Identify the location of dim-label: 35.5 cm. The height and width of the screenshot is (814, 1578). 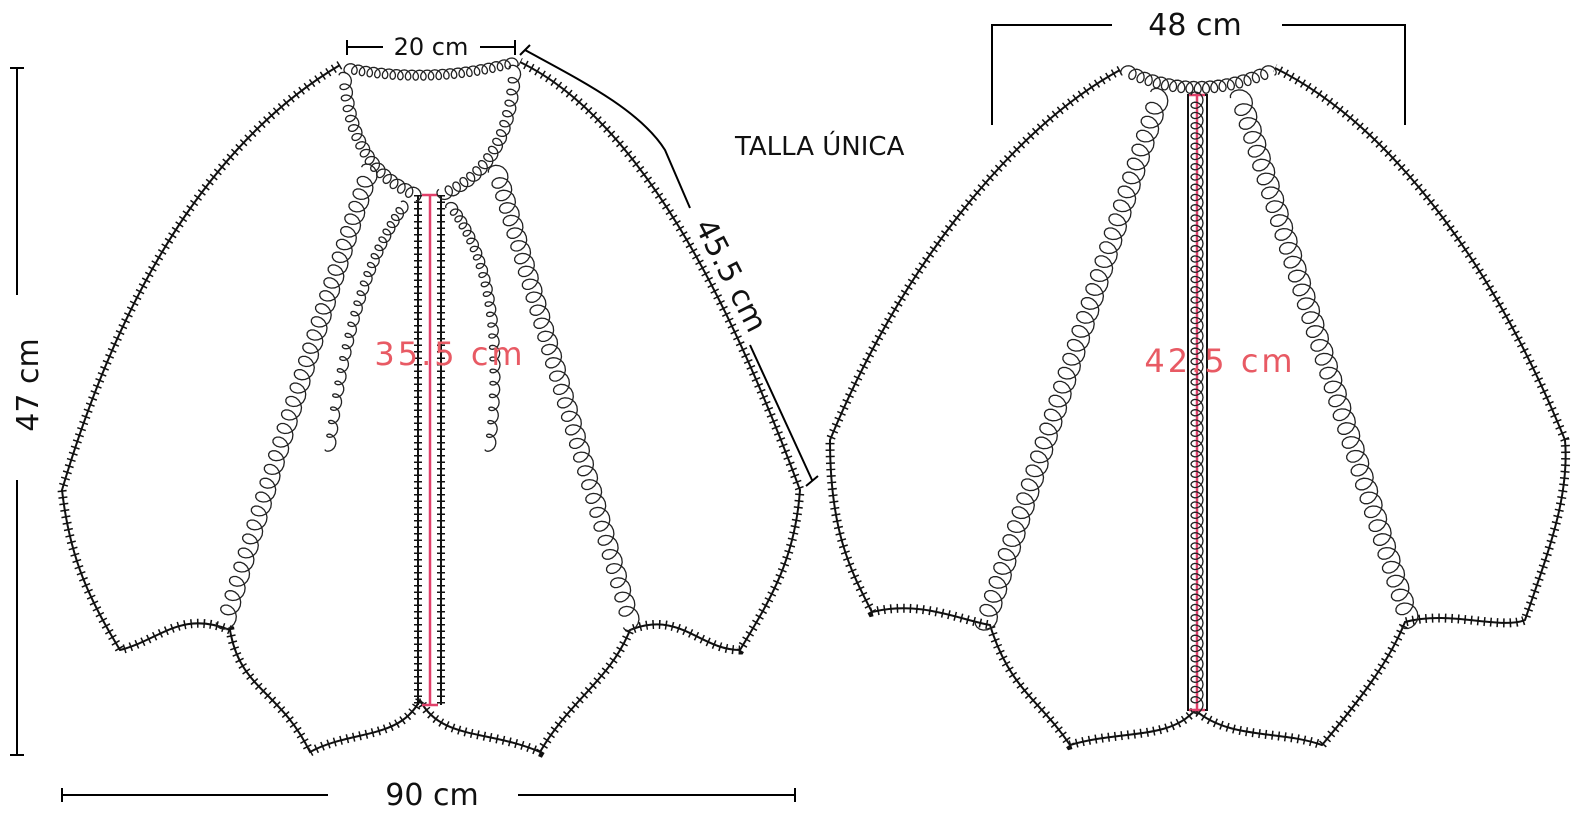
(449, 354).